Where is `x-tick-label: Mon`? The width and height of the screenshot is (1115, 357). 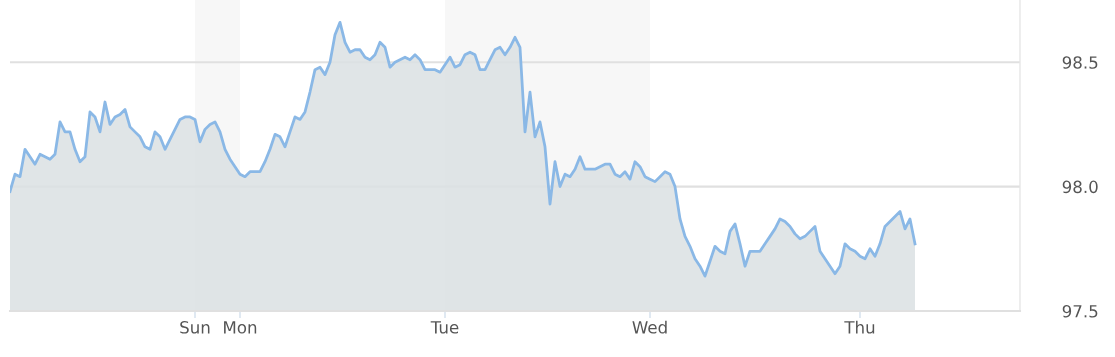
x-tick-label: Mon is located at coordinates (240, 327).